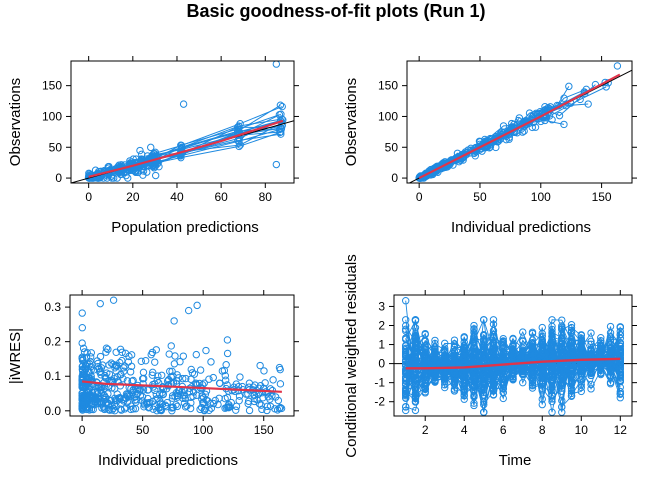 The image size is (672, 480). Describe the element at coordinates (519, 122) in the screenshot. I see `panel-frame` at that location.